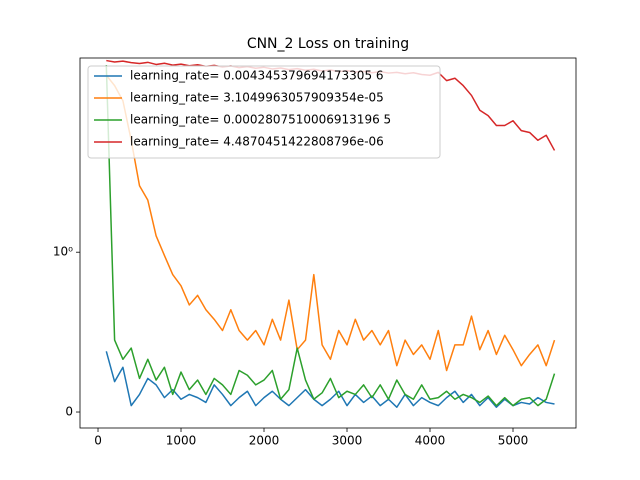  What do you see at coordinates (98, 441) in the screenshot?
I see `x-tick-label: 0` at bounding box center [98, 441].